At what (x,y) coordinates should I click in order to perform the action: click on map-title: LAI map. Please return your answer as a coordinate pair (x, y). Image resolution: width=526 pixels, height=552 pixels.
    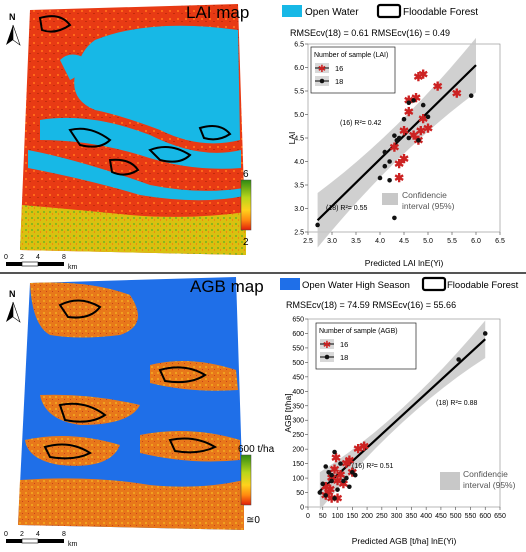
    Looking at the image, I should click on (217, 12).